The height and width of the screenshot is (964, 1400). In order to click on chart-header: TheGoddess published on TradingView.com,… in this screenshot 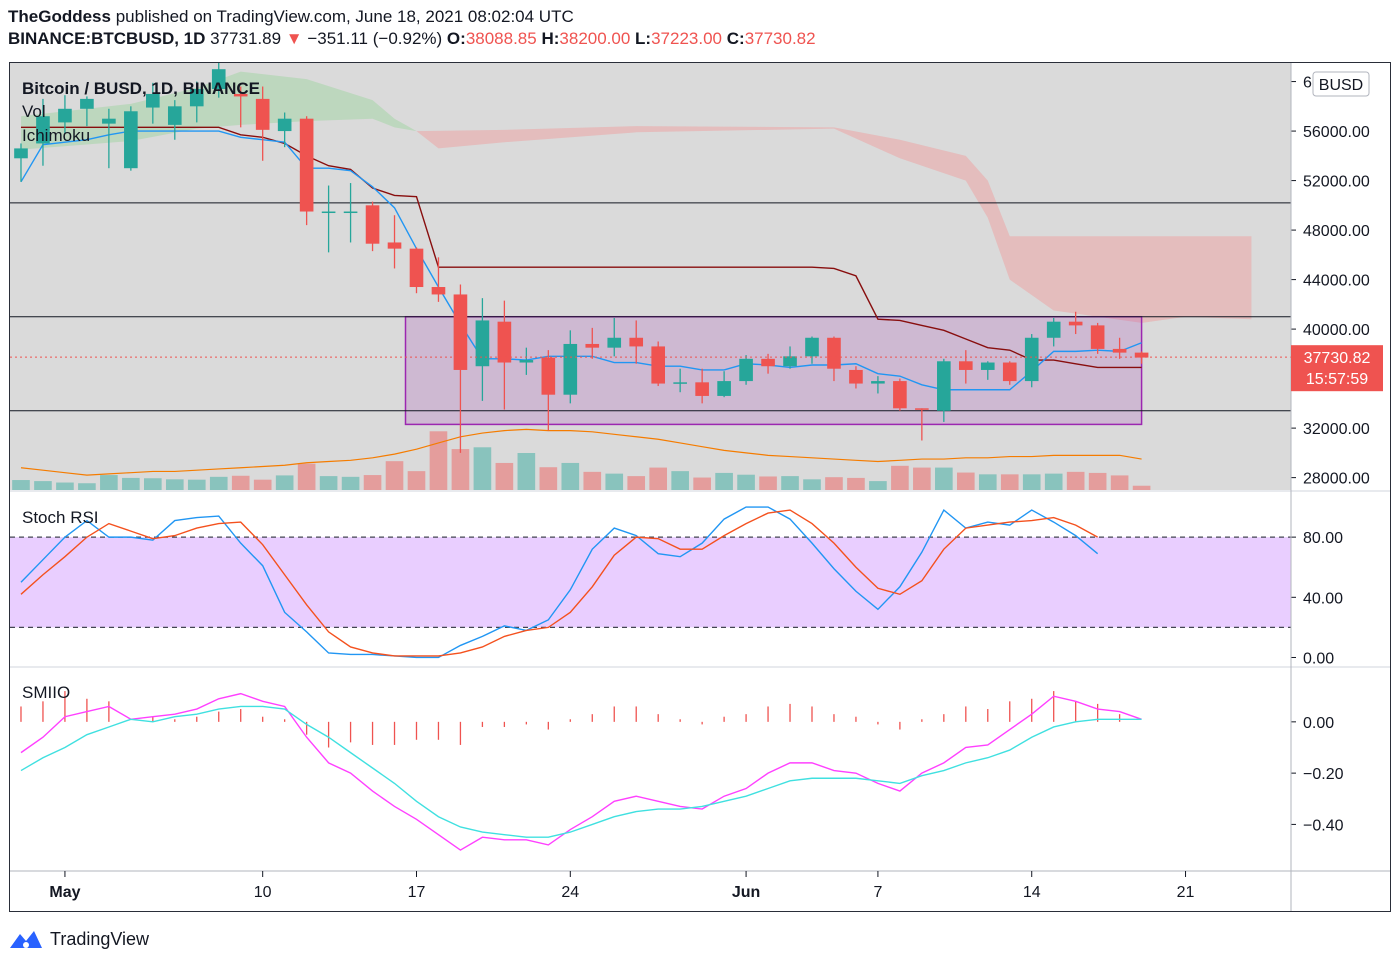, I will do `click(698, 28)`.